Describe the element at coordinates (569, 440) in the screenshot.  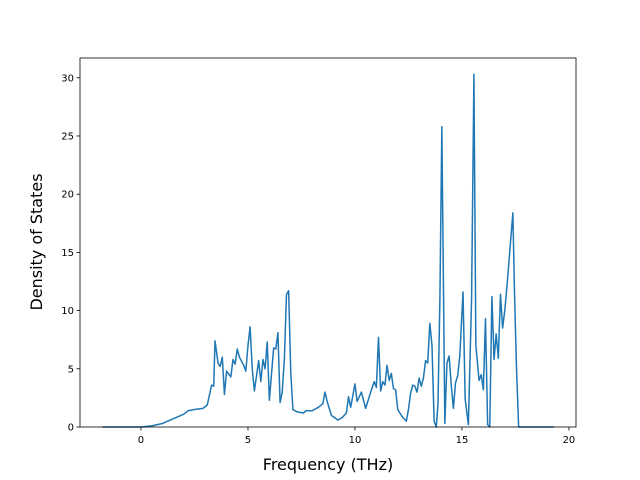
I see `x-tick-label: 20` at that location.